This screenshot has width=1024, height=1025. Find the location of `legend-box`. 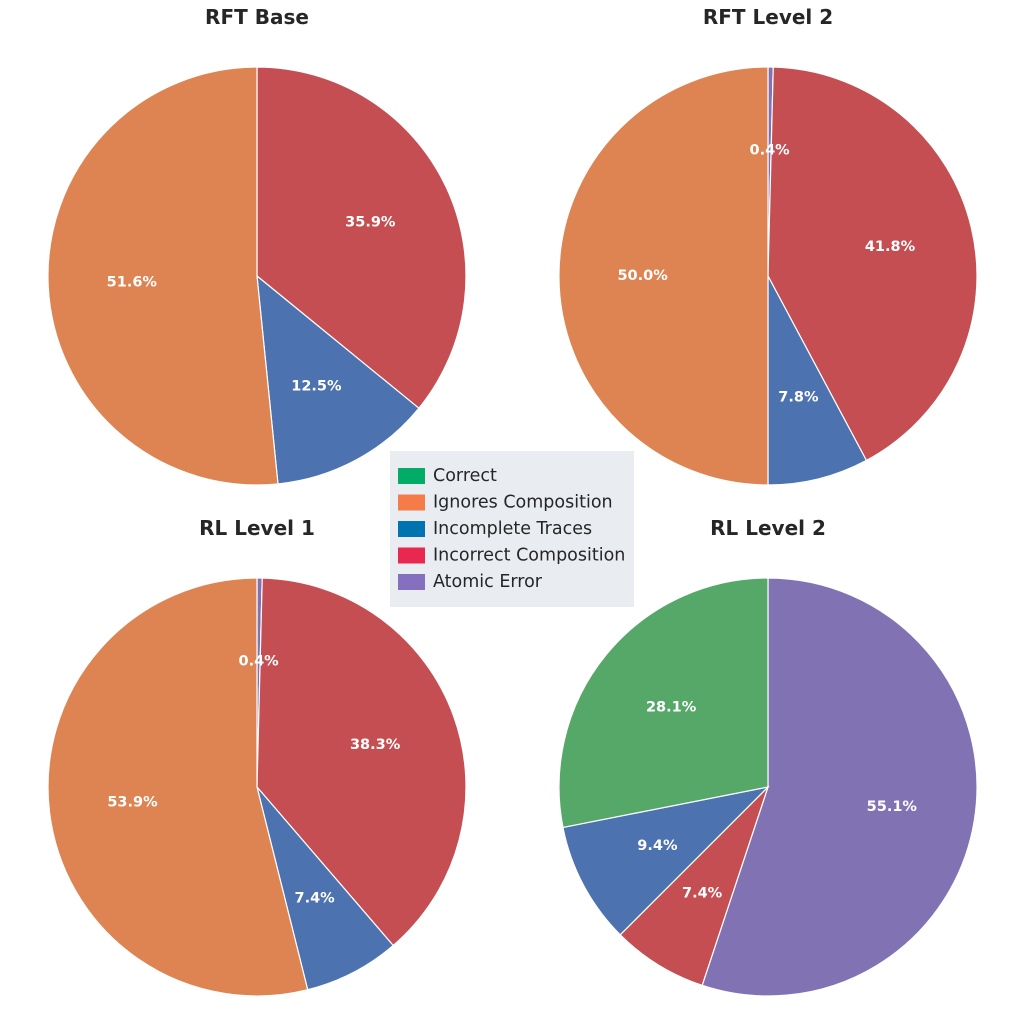

legend-box is located at coordinates (512, 529).